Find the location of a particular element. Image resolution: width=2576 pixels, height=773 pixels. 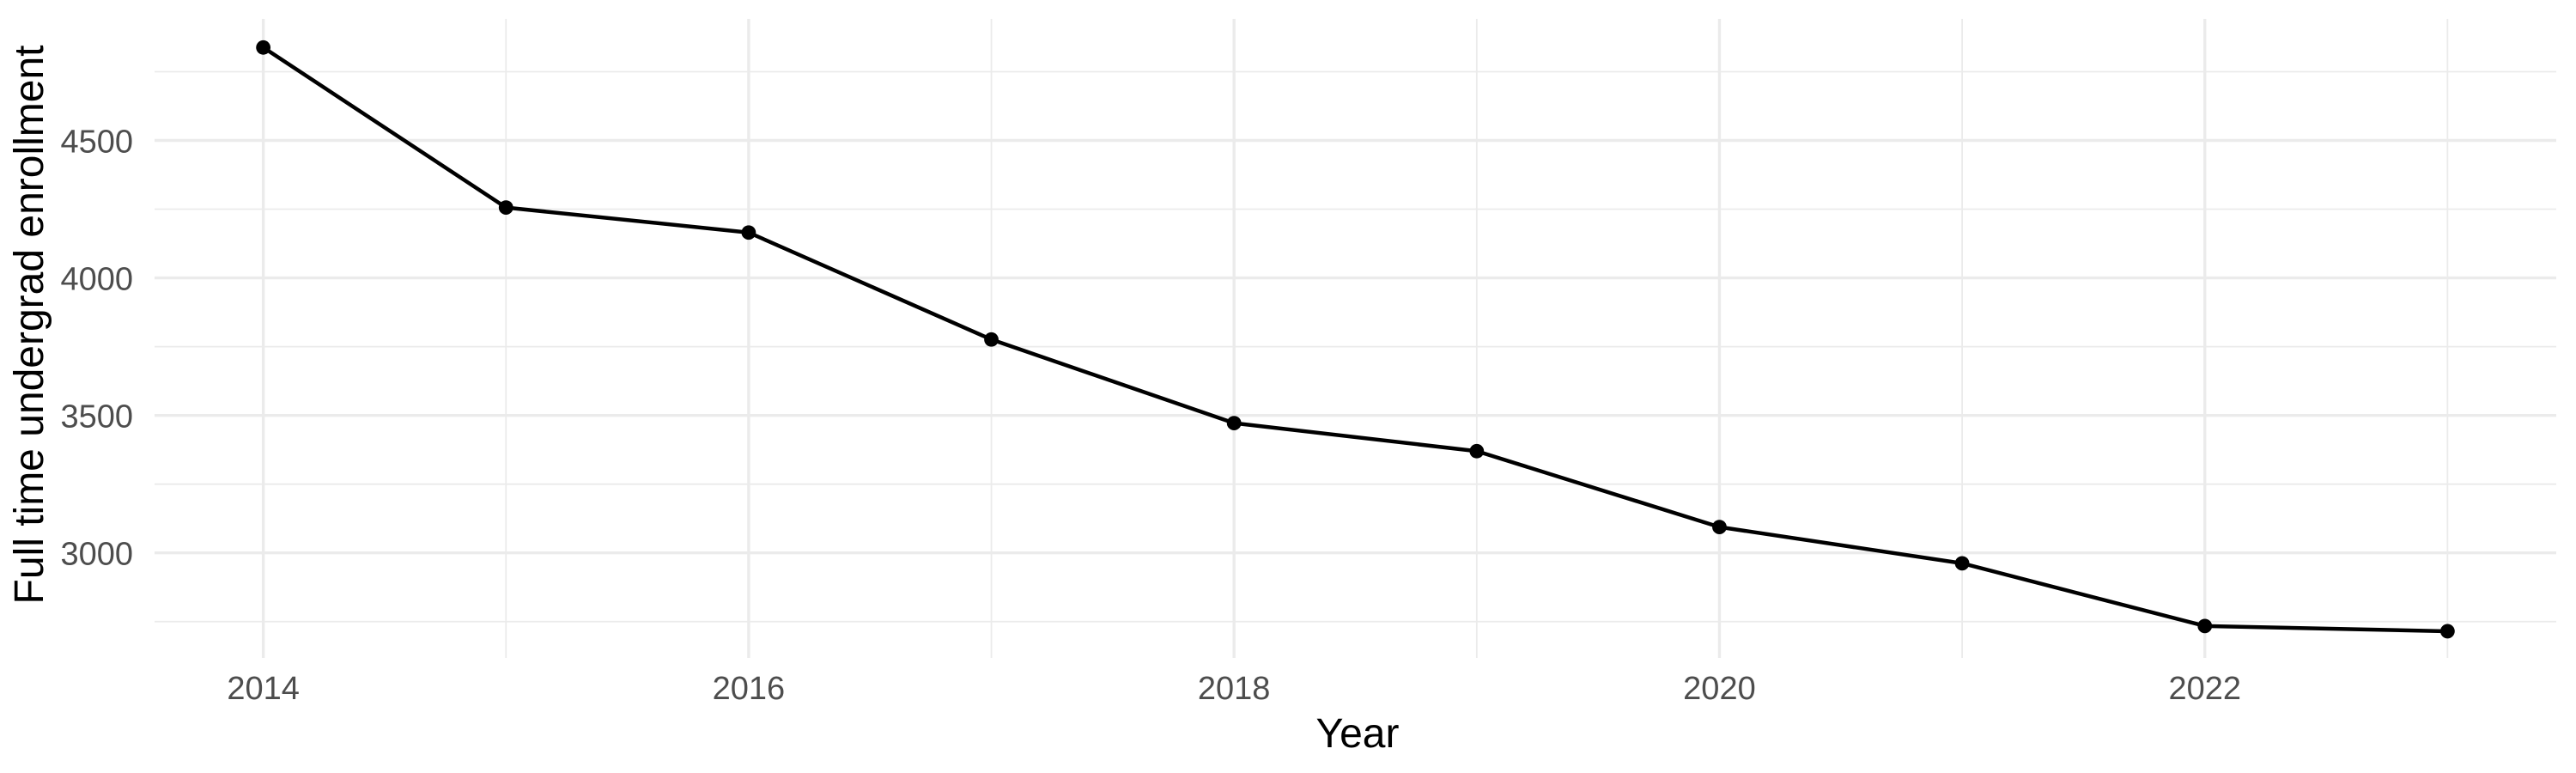

data-point-2019 is located at coordinates (1477, 451).